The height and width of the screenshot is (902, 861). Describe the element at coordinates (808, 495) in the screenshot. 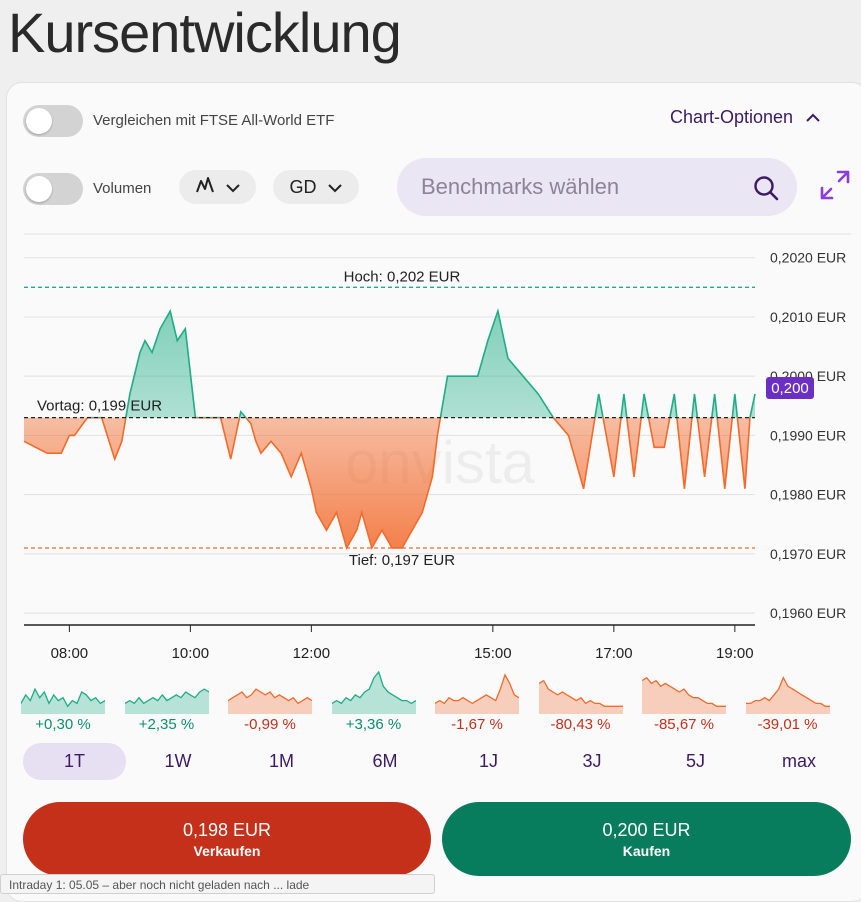

I see `y-tick-label: 0,1980 EUR` at that location.